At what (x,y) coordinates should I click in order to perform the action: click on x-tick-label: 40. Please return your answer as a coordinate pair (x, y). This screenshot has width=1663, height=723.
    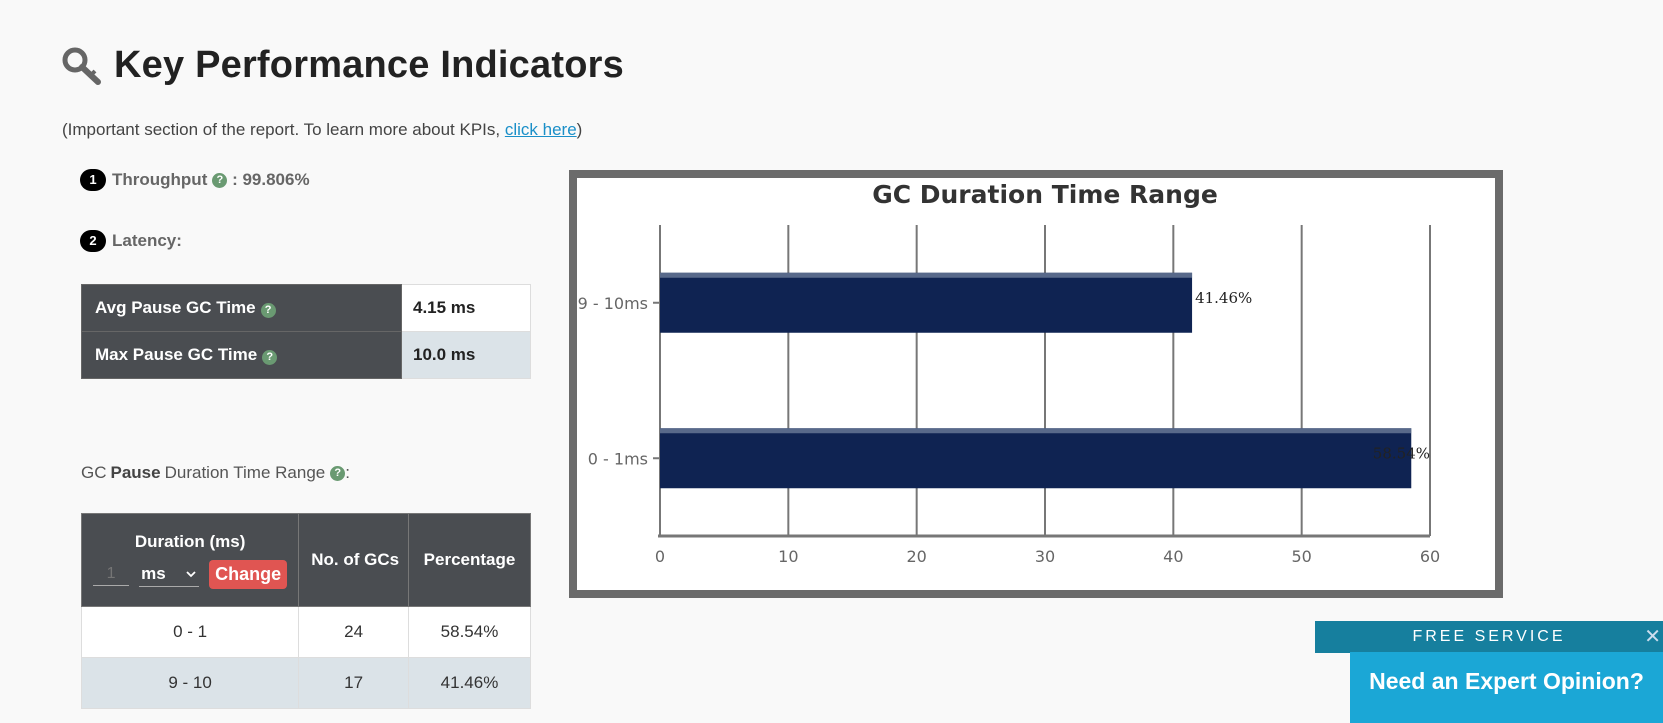
    Looking at the image, I should click on (1173, 556).